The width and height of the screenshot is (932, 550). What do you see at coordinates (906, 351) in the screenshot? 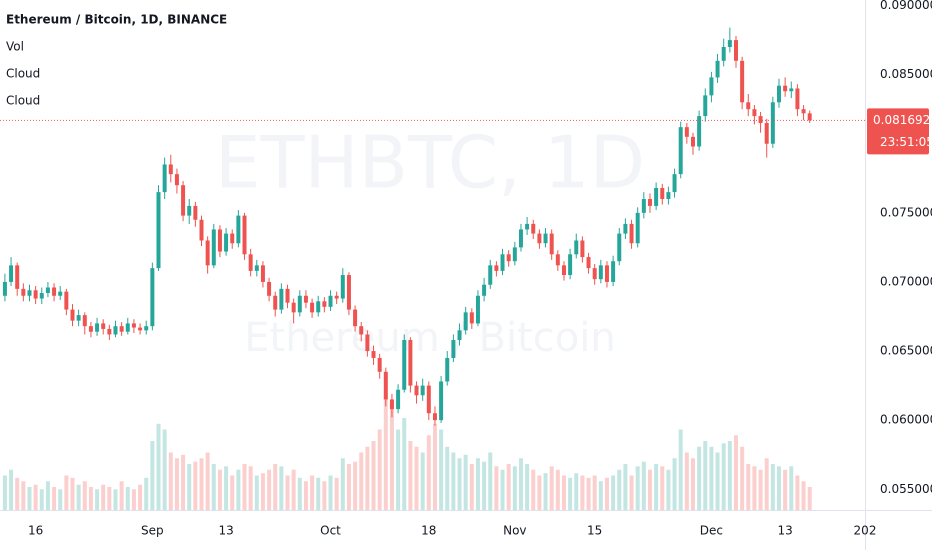
I see `y-tick-label: 0.065000` at bounding box center [906, 351].